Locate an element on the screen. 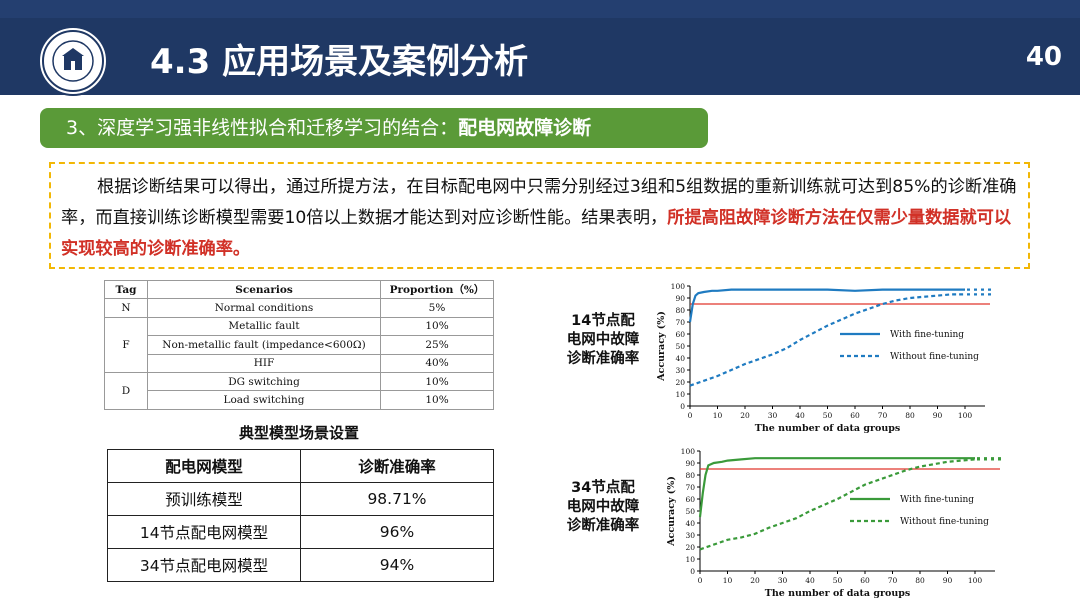 The width and height of the screenshot is (1080, 607). university-logo is located at coordinates (73, 61).